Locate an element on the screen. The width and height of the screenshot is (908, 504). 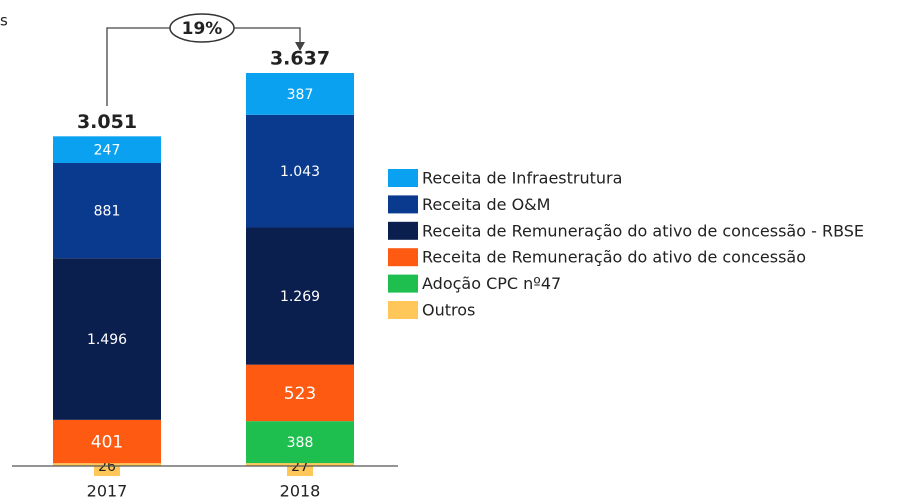
value-label: 881 is located at coordinates (107, 212).